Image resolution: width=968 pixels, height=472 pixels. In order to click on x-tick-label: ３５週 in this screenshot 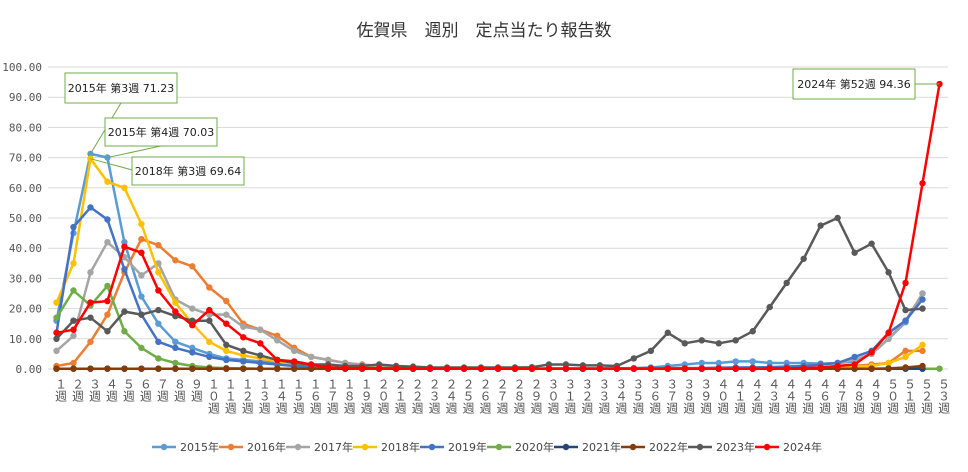, I will do `click(638, 396)`.